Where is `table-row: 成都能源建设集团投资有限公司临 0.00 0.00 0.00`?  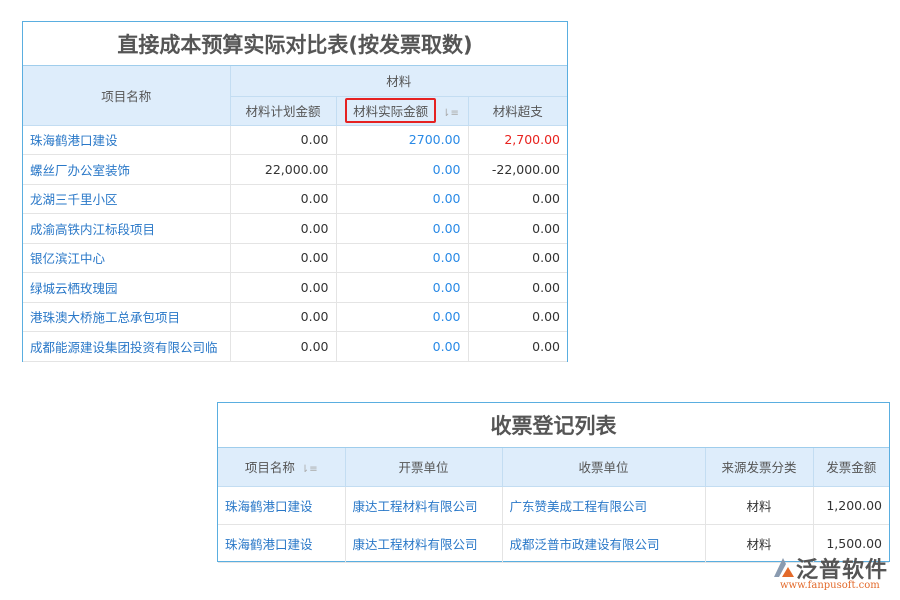
table-row: 成都能源建设集团投资有限公司临 0.00 0.00 0.00 is located at coordinates (295, 346).